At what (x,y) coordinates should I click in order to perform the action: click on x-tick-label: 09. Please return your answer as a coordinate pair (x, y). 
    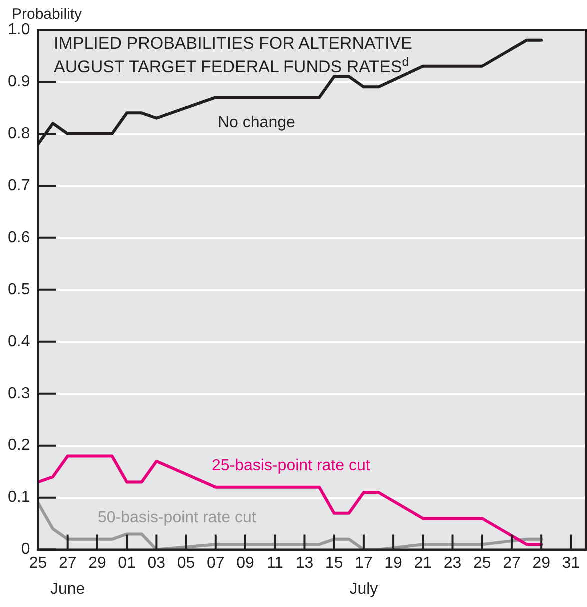
    Looking at the image, I should click on (245, 563).